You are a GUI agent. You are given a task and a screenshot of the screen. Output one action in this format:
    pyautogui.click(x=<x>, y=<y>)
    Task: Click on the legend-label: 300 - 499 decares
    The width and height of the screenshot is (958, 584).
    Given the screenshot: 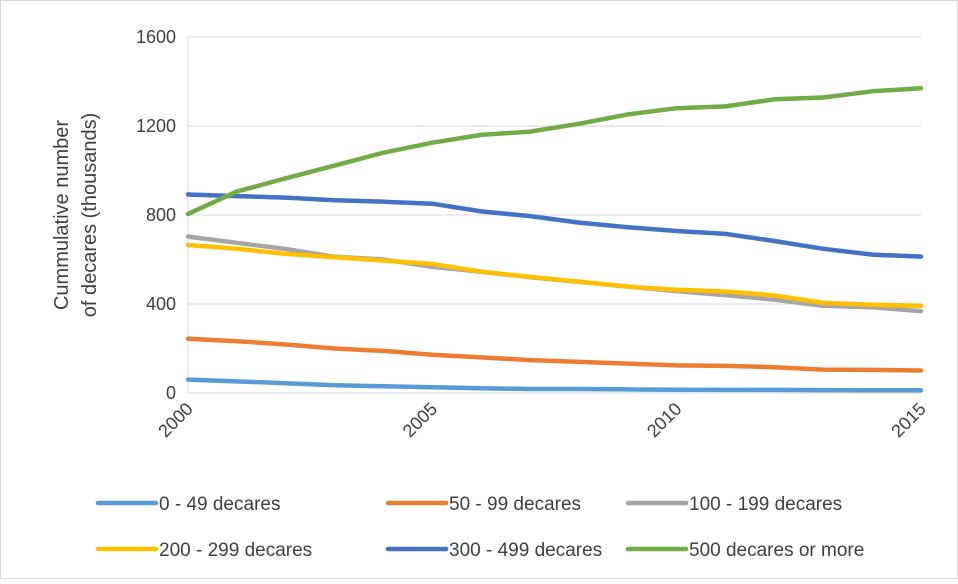 What is the action you would take?
    pyautogui.click(x=525, y=550)
    